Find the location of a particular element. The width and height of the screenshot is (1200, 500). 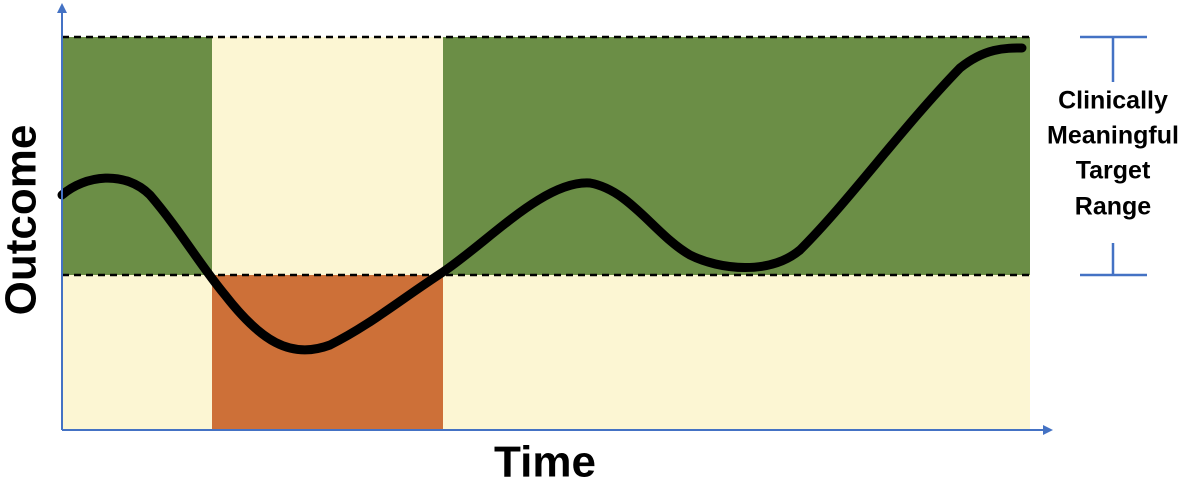

range-label: Meaningful is located at coordinates (1113, 136).